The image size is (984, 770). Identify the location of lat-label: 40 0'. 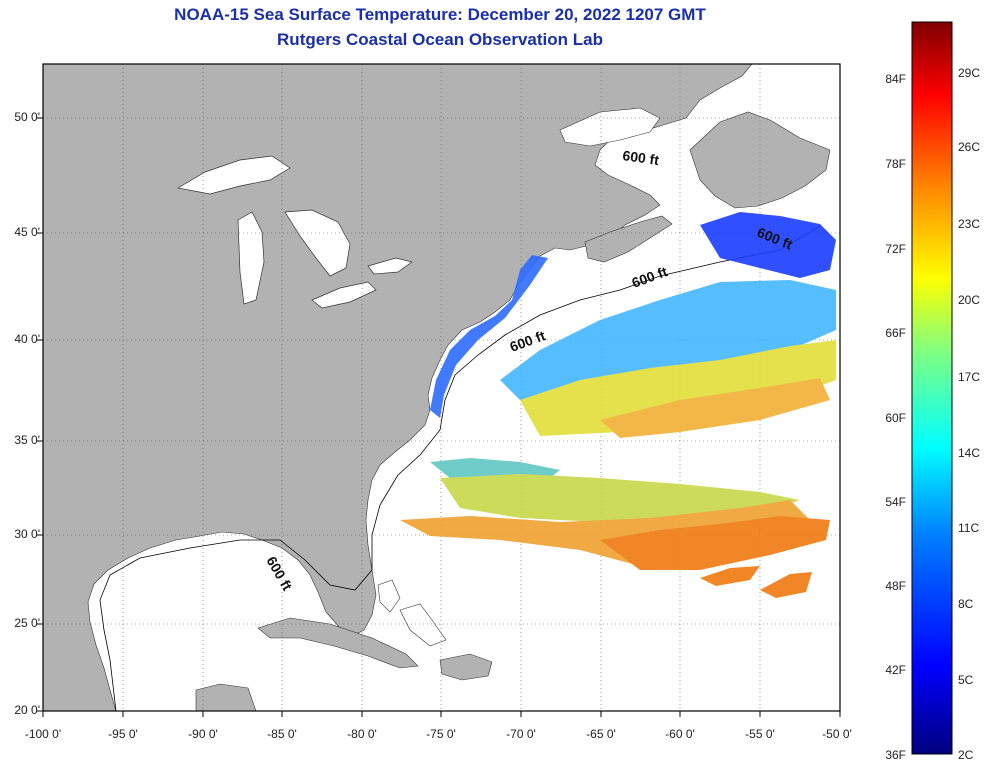
(27, 339).